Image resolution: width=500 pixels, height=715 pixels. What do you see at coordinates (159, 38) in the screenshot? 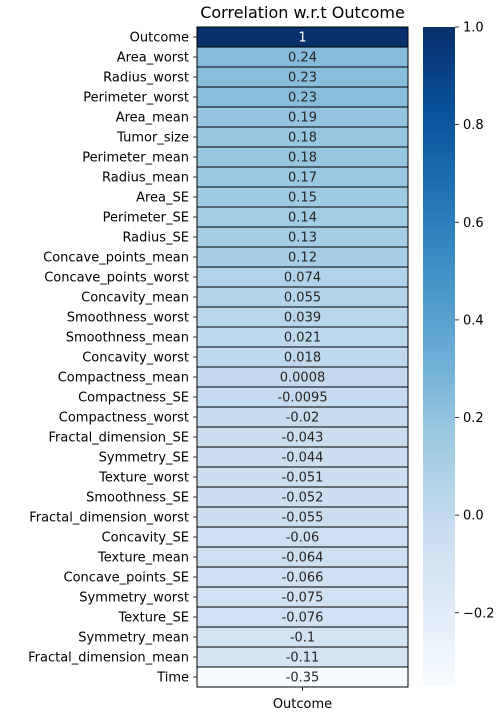
I see `y-tick-label: Outcome` at bounding box center [159, 38].